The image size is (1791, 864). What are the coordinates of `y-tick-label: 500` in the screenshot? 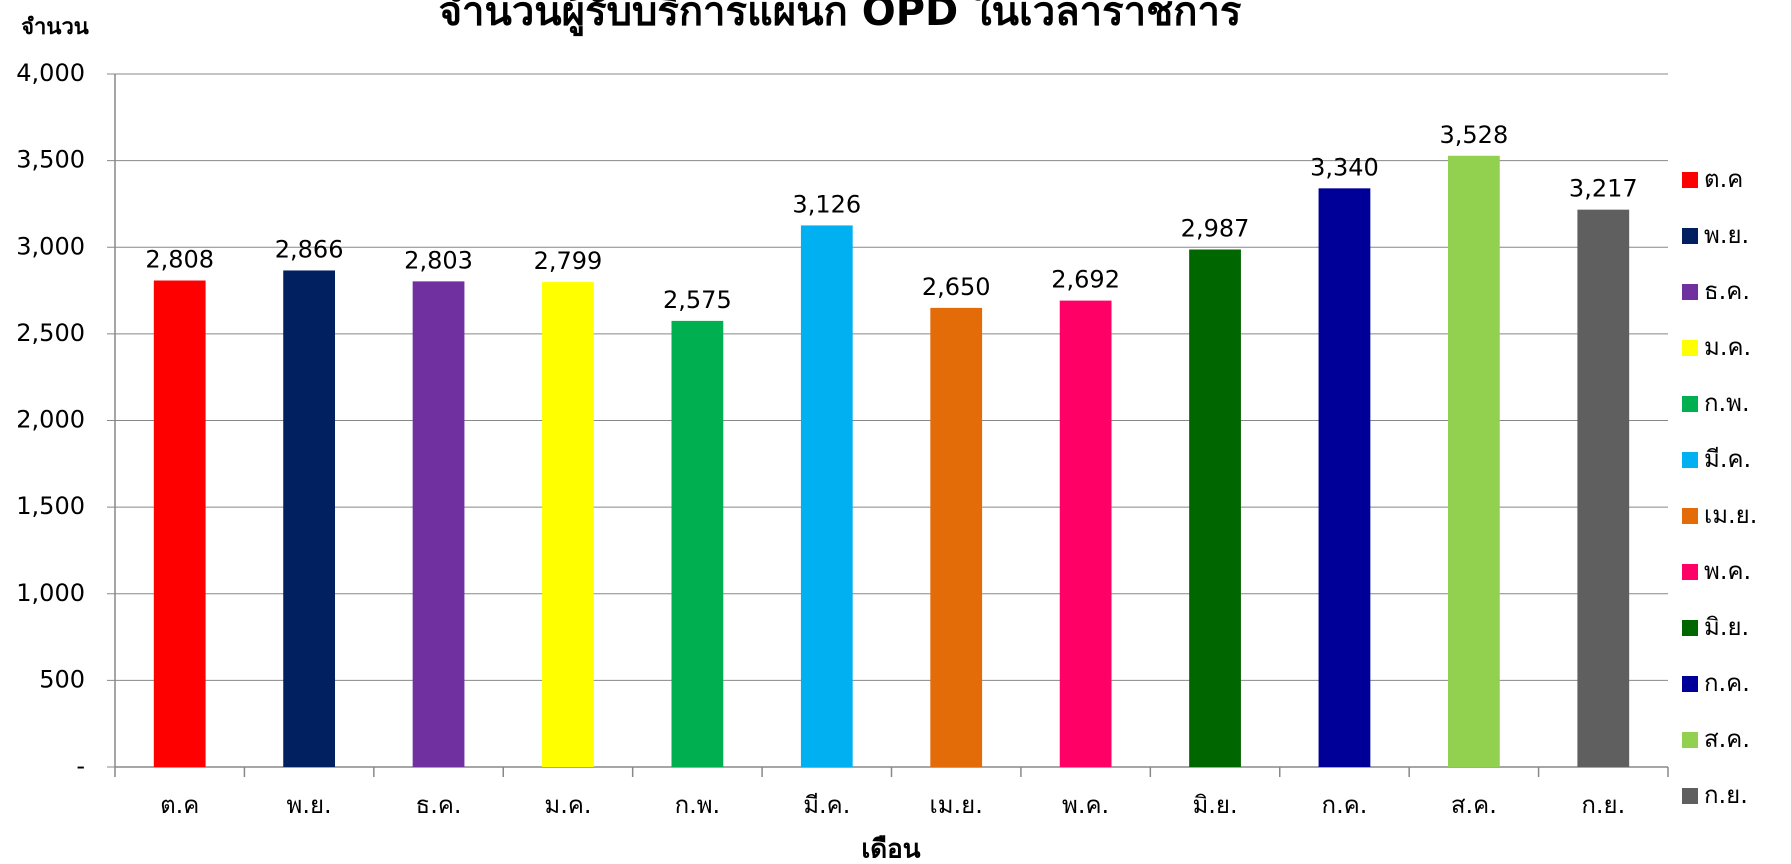 It's located at (62, 679).